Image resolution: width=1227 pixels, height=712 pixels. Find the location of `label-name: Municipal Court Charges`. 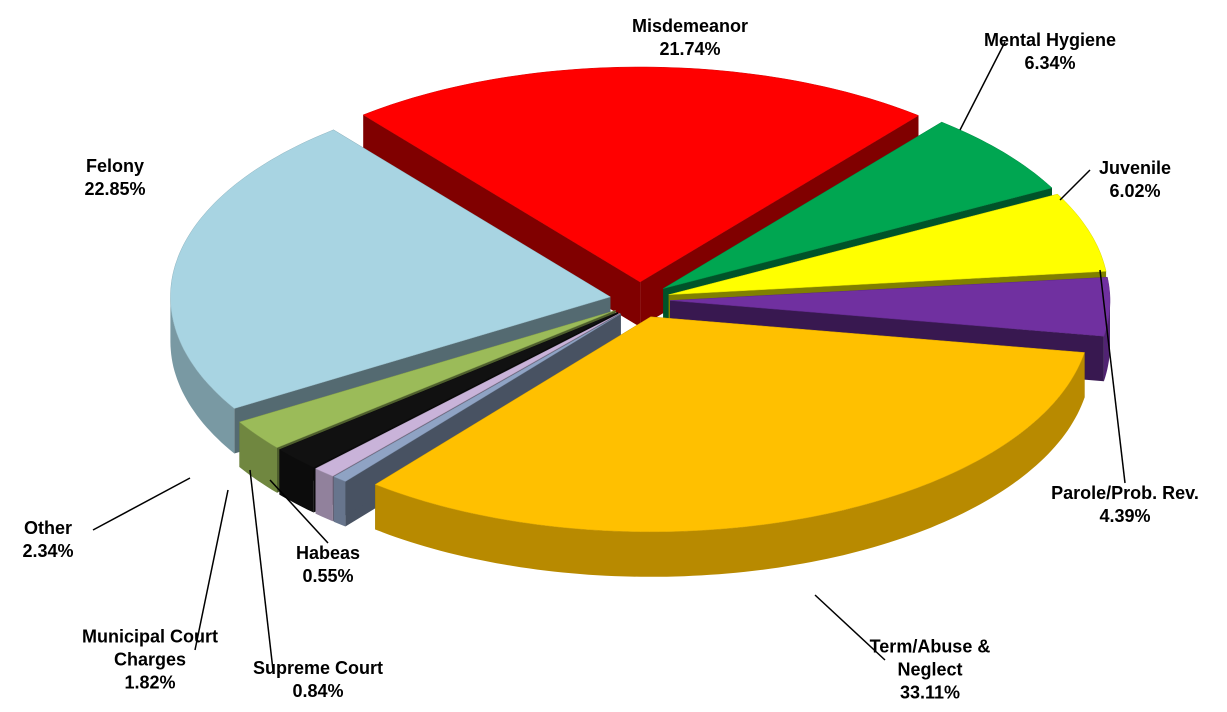

label-name: Municipal Court Charges is located at coordinates (150, 648).